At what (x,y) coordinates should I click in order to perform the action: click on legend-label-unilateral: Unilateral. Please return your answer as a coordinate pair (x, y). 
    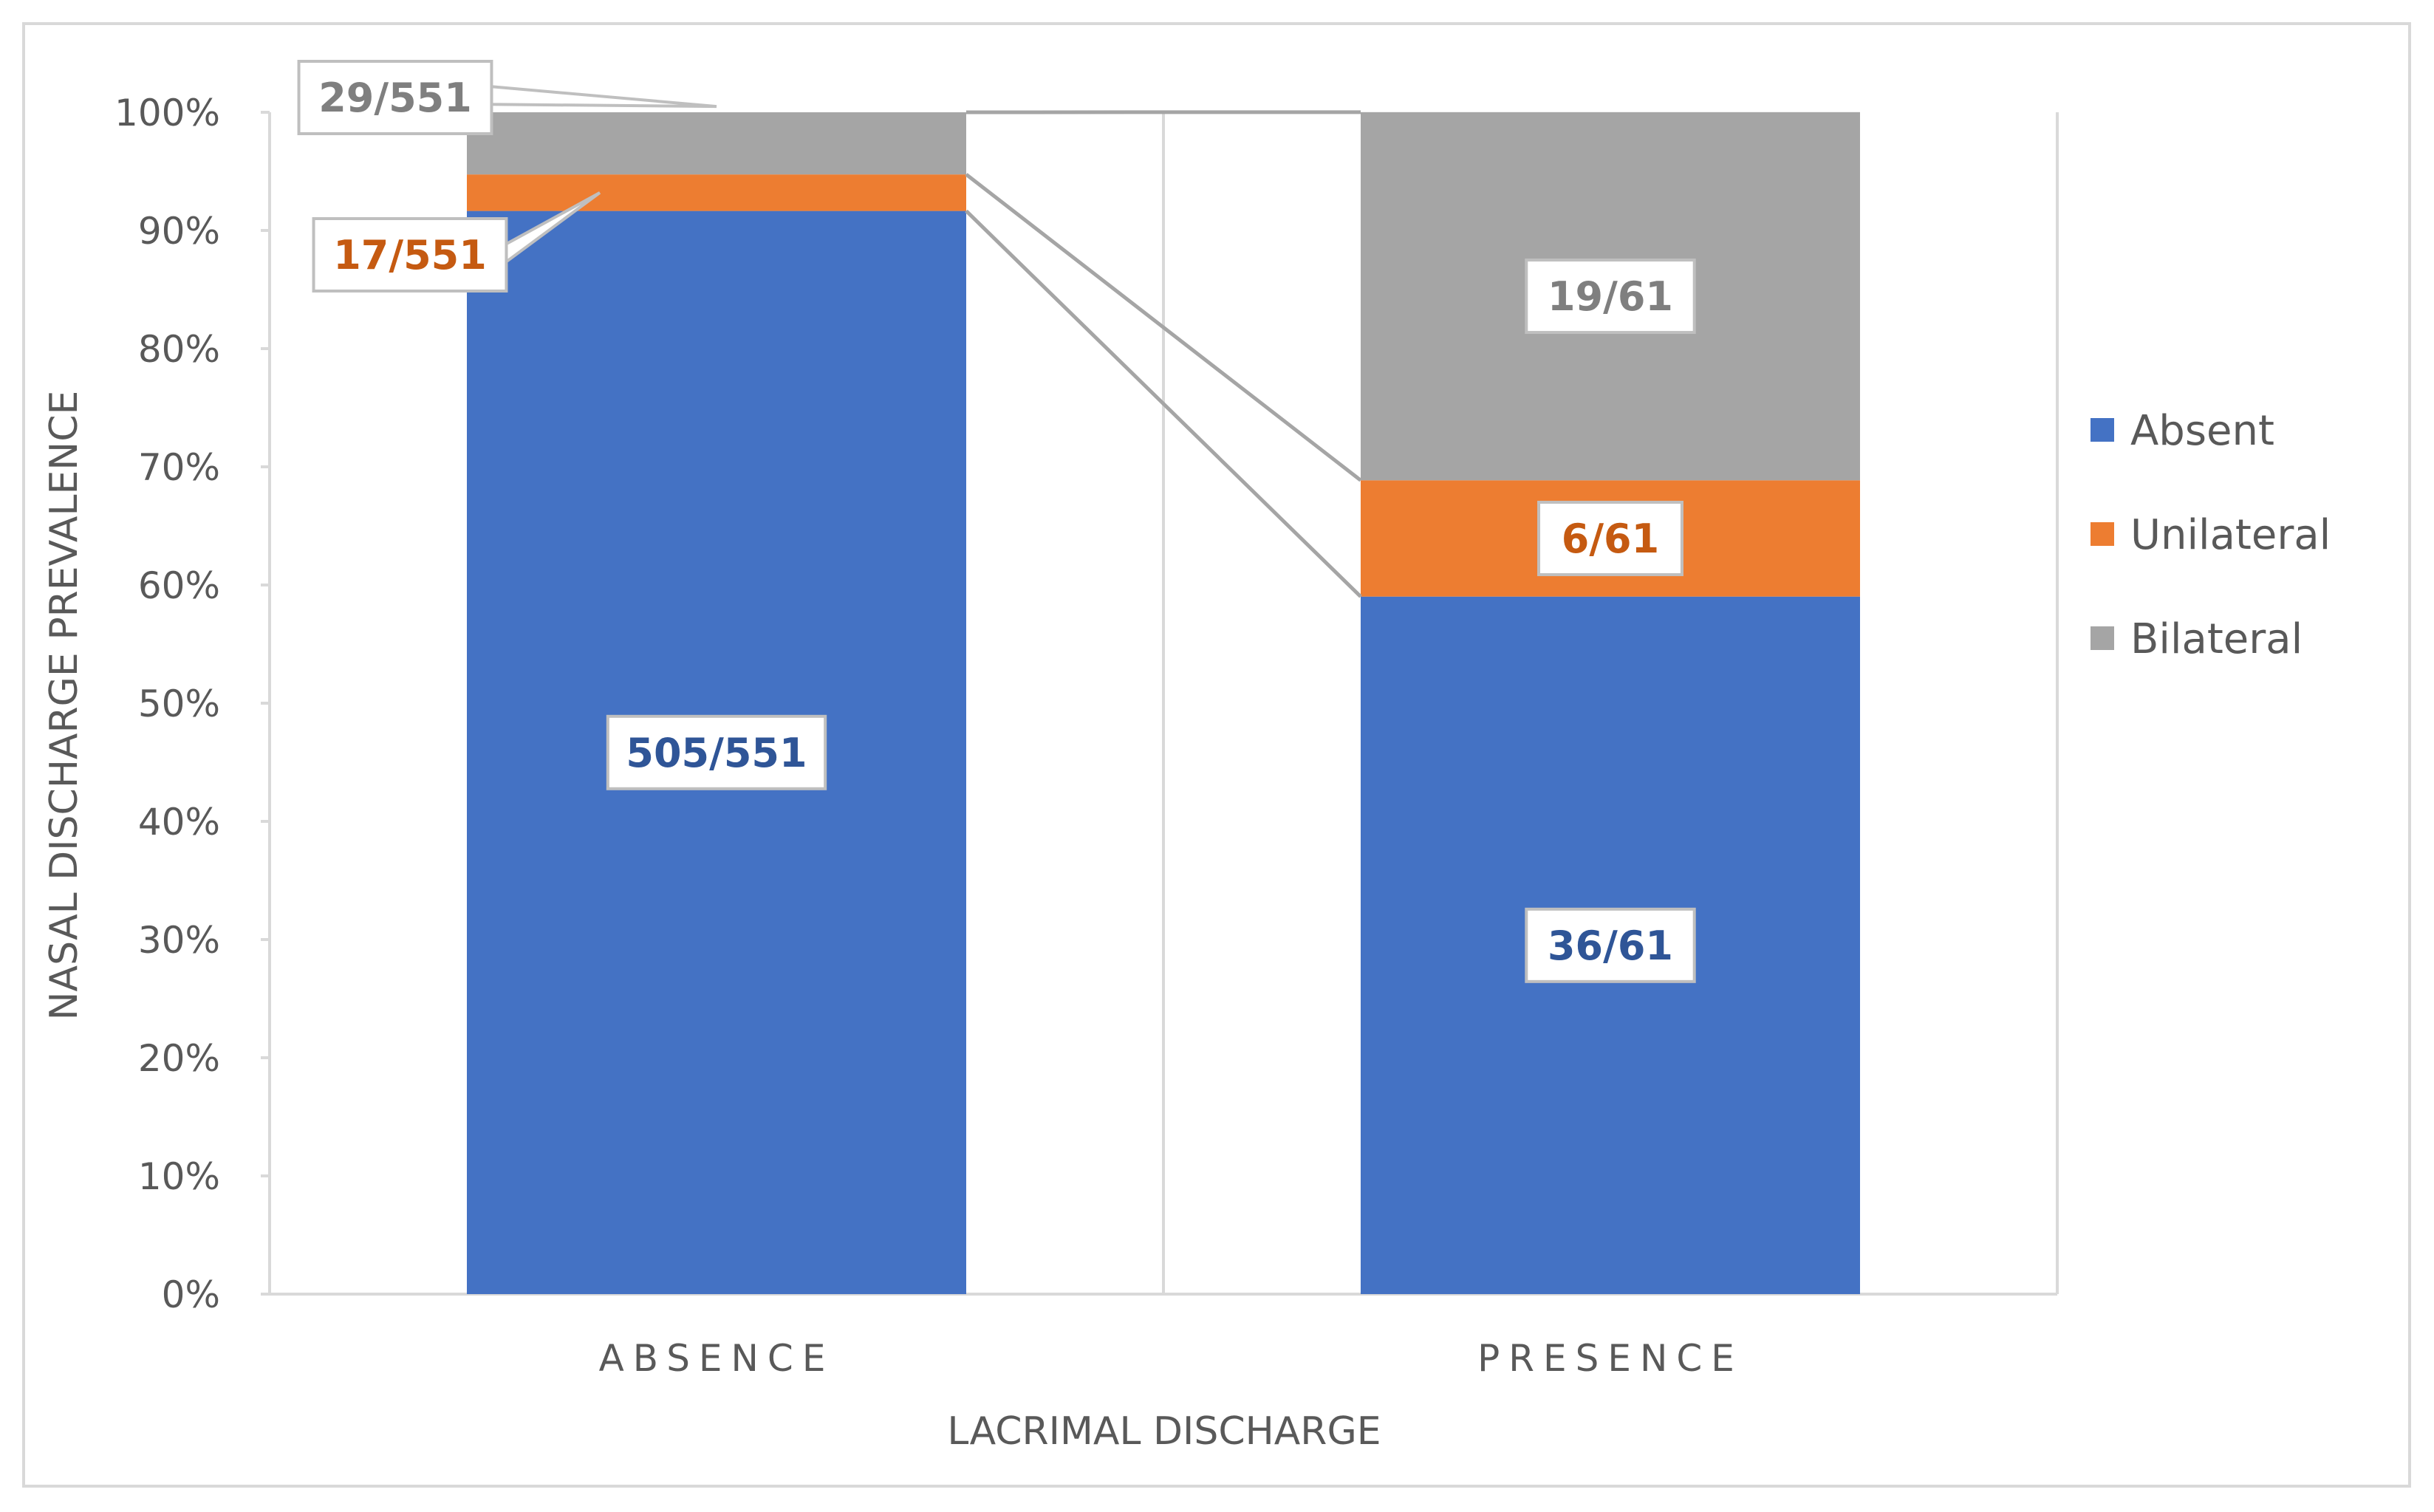
    Looking at the image, I should click on (2230, 535).